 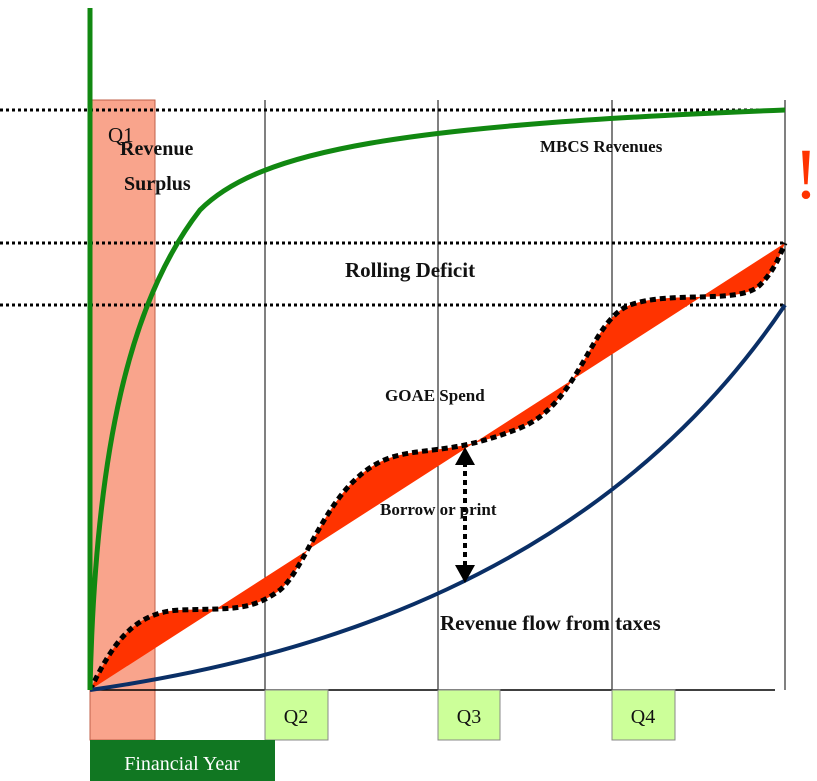 What do you see at coordinates (550, 623) in the screenshot?
I see `tax-label: Revenue flow from taxes` at bounding box center [550, 623].